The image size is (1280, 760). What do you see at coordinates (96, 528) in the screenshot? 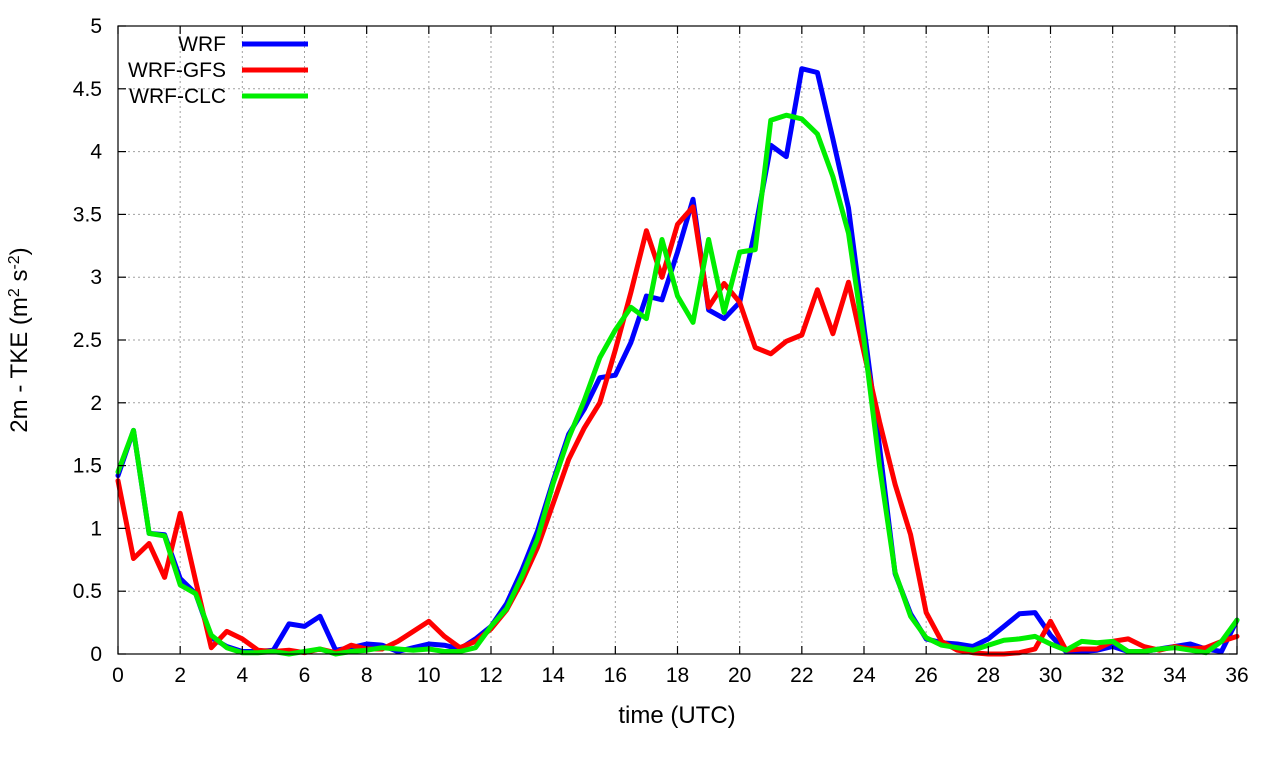
I see `y-tick-label: 1` at bounding box center [96, 528].